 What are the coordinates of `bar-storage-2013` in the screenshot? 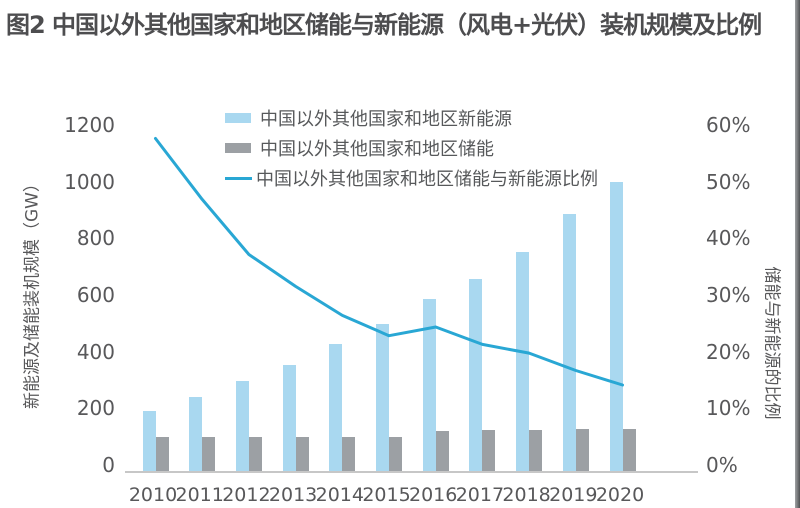 It's located at (302, 454).